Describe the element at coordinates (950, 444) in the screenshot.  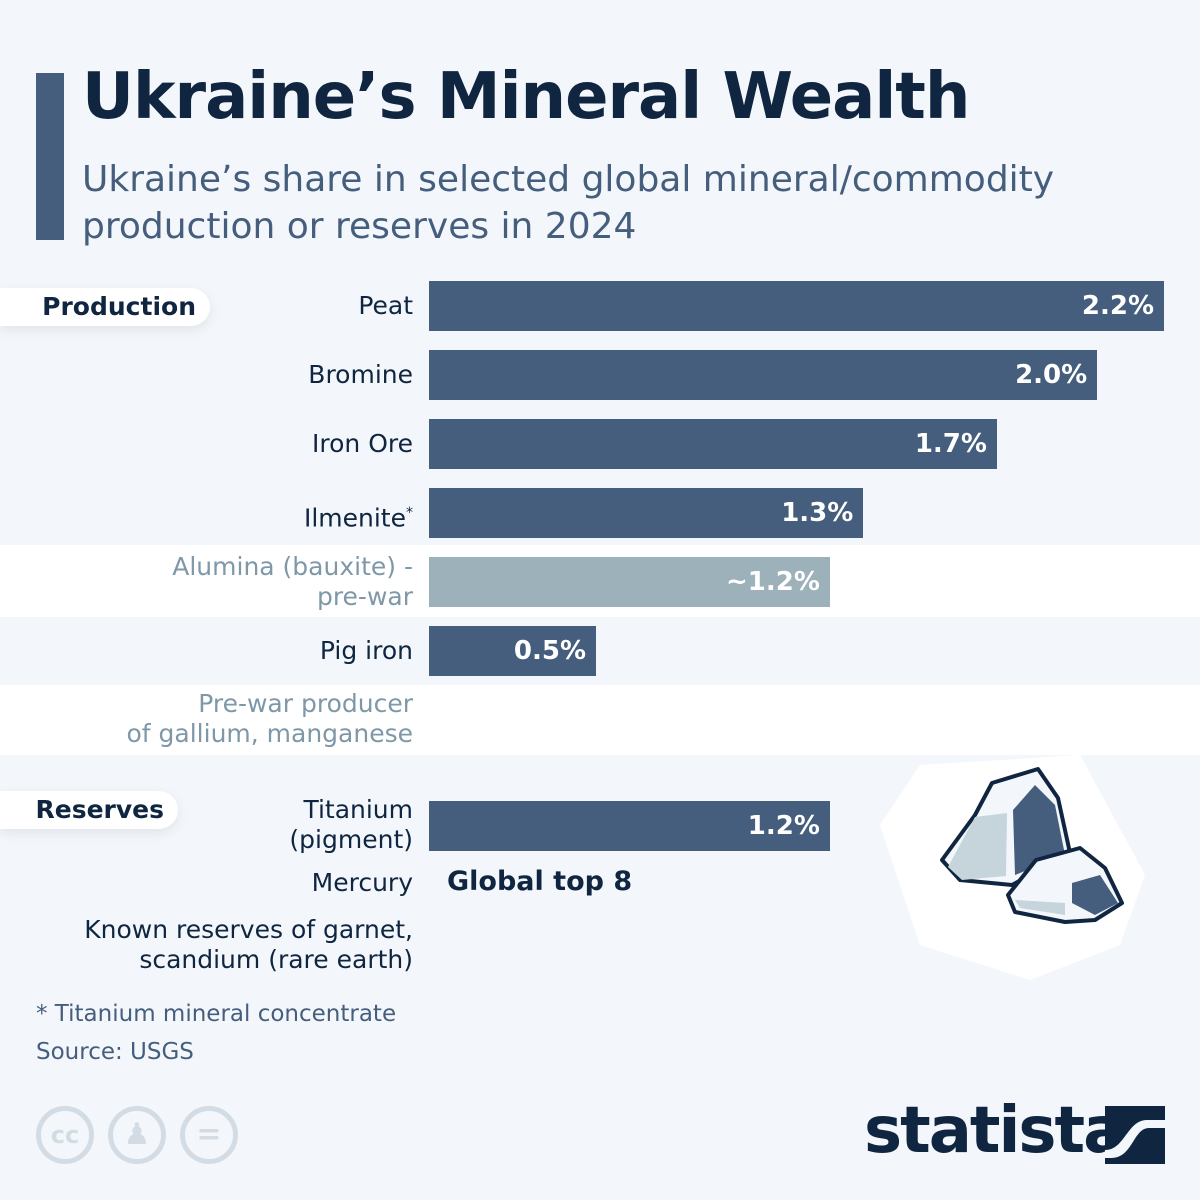
I see `data-label: 1.7%` at that location.